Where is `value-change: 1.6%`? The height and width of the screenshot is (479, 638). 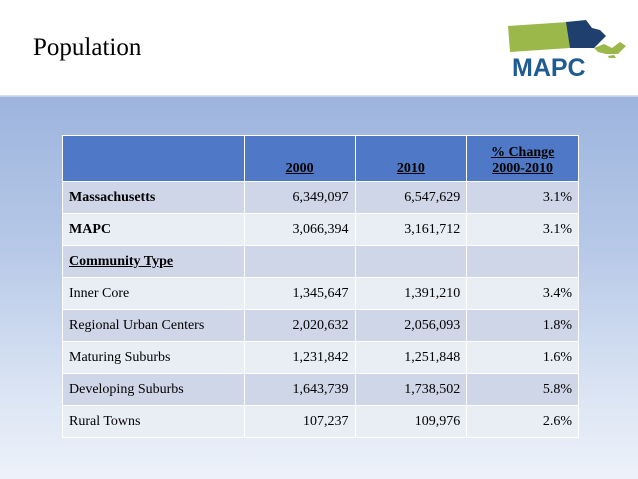
value-change: 1.6% is located at coordinates (522, 357).